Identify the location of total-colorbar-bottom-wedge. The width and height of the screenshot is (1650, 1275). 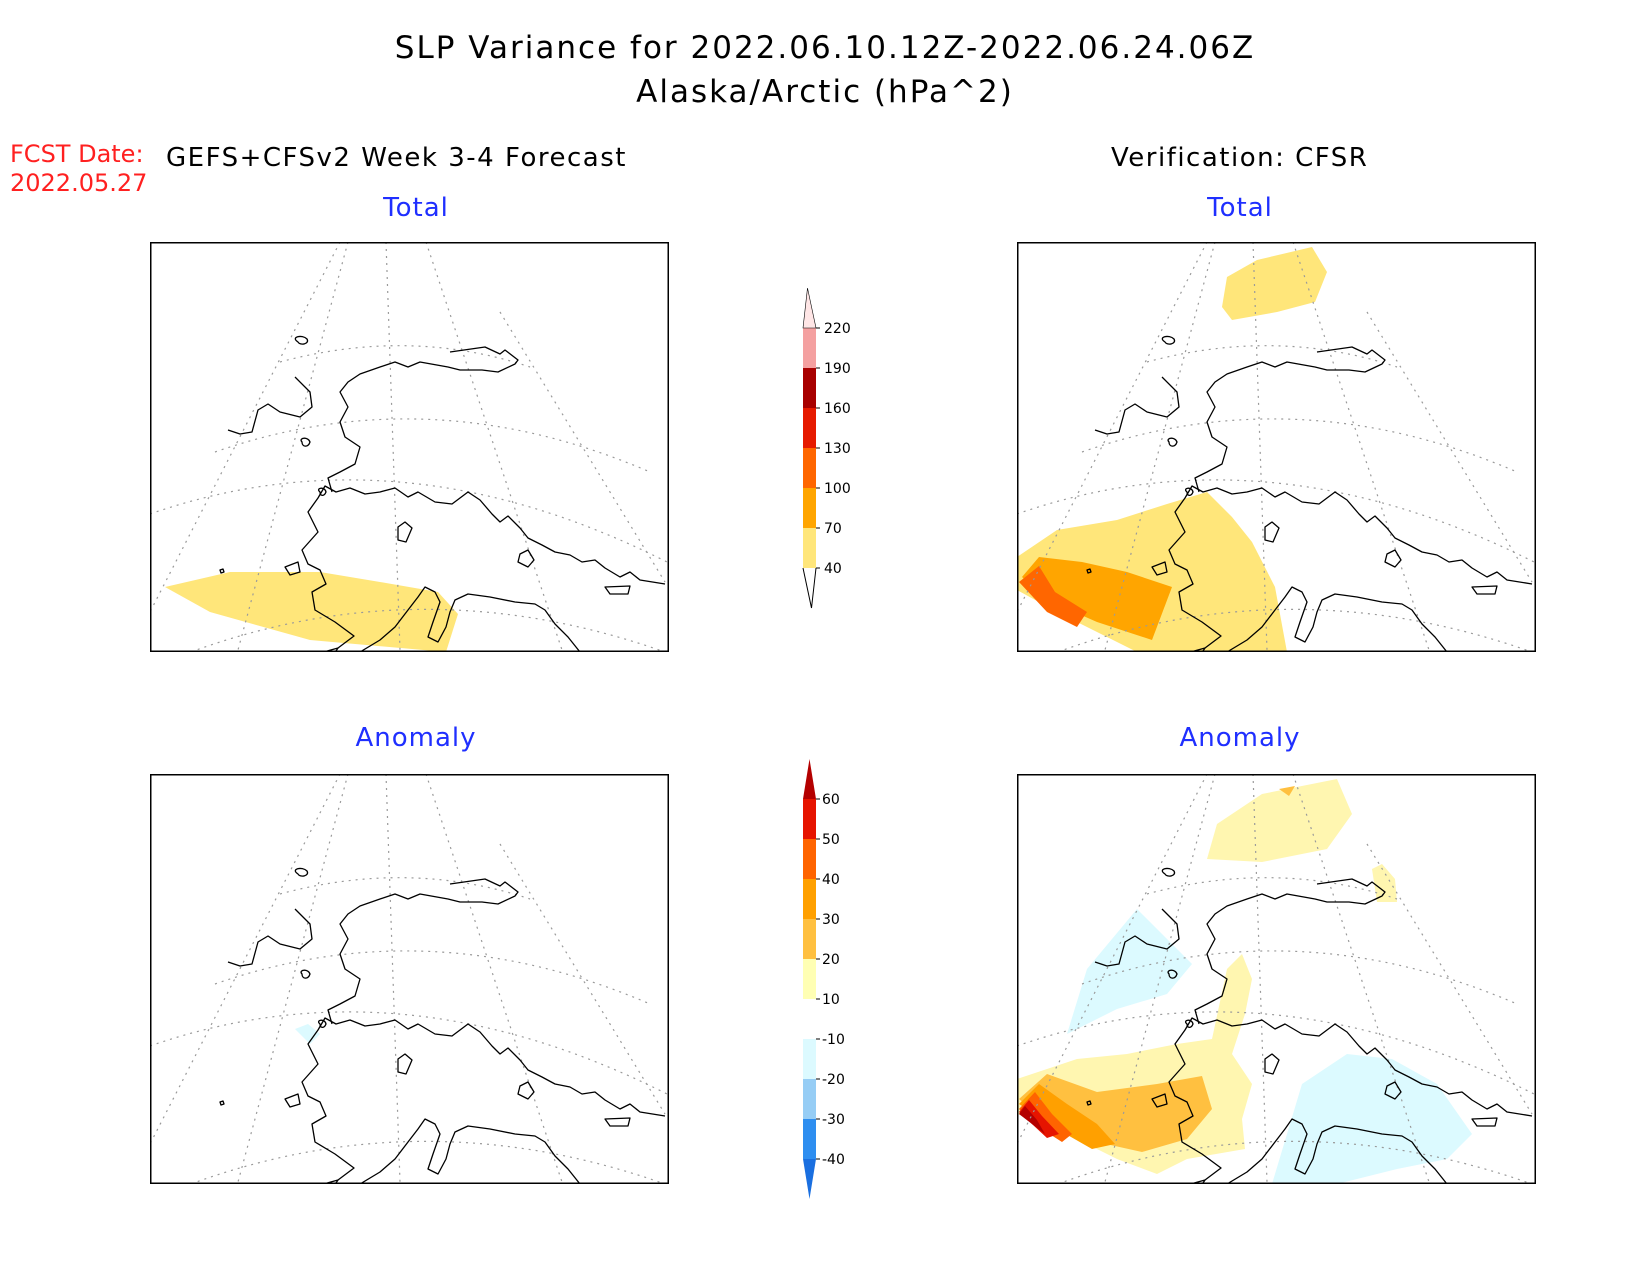
(809, 588).